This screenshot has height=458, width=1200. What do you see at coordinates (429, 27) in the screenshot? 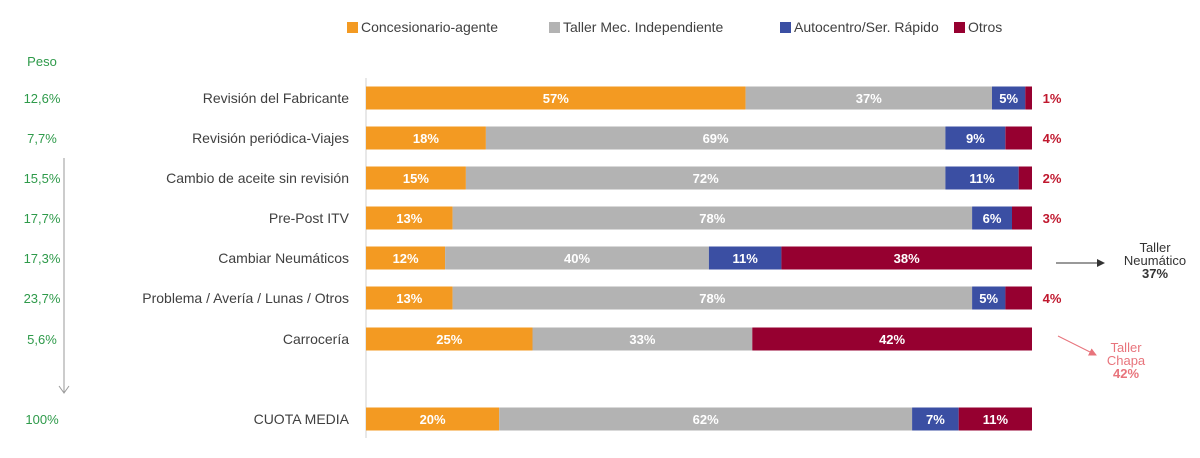
I see `legend-label-0: Concesionario-agente` at bounding box center [429, 27].